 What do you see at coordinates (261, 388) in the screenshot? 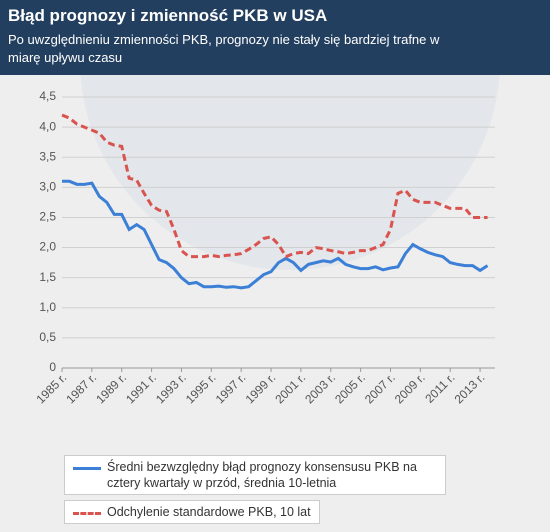
I see `x-tick-label: 1999 r.` at bounding box center [261, 388].